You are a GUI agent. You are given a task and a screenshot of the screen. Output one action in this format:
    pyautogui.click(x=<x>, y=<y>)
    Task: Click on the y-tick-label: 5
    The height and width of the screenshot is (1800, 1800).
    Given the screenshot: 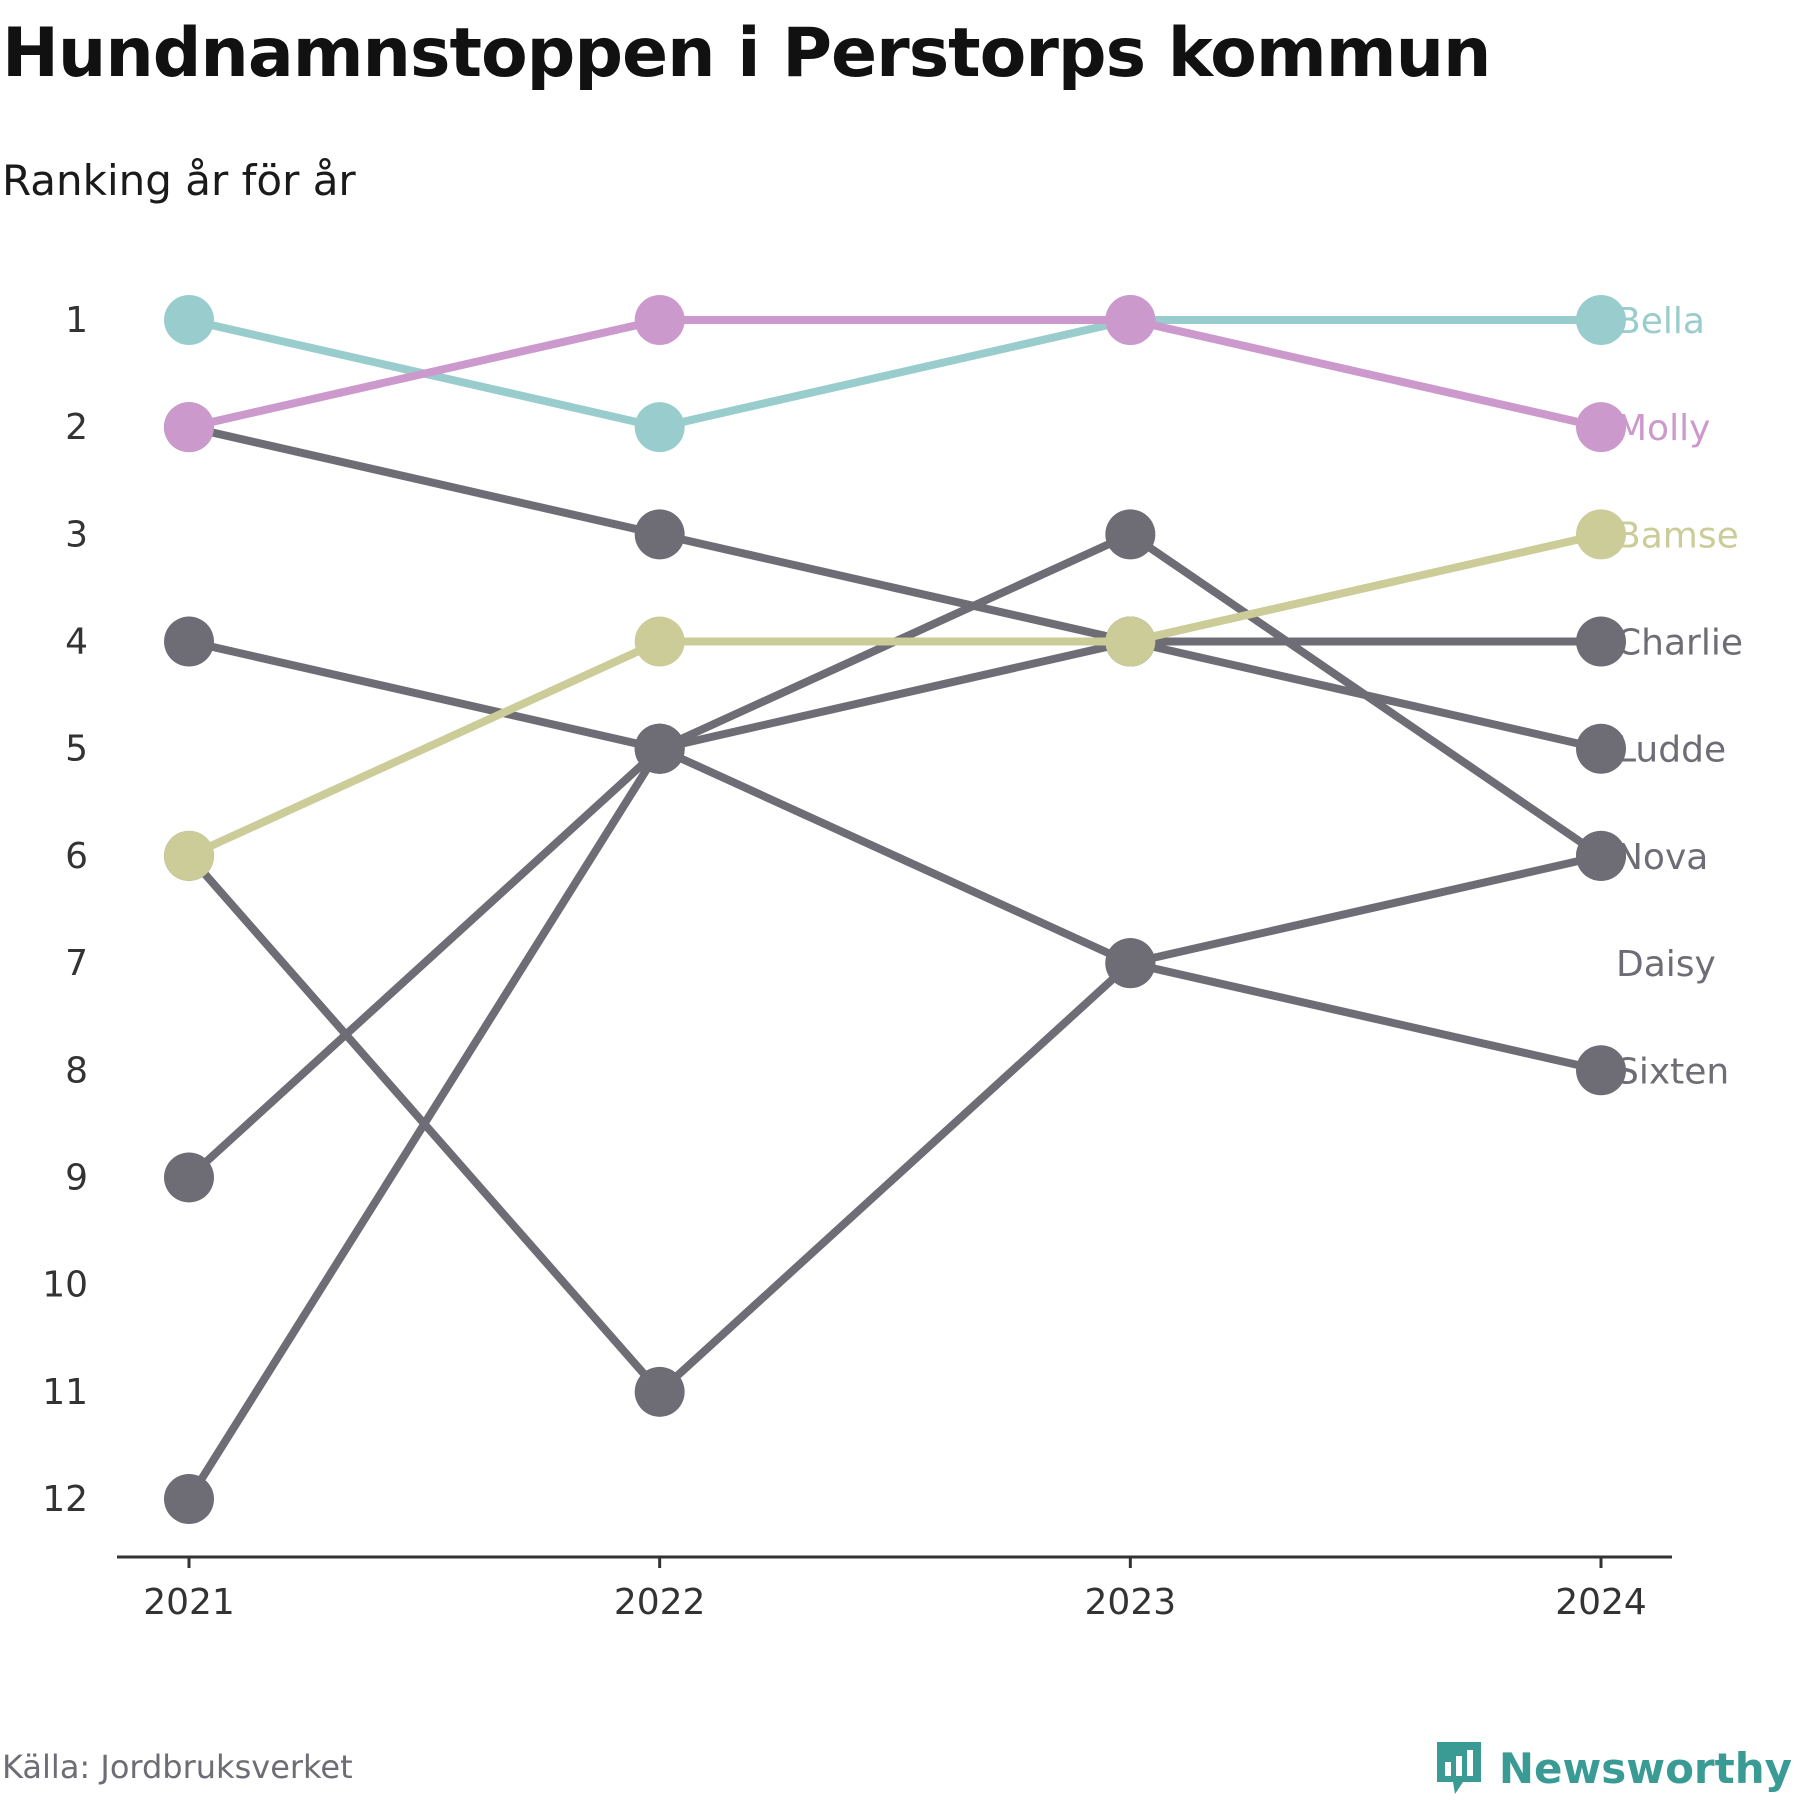 What is the action you would take?
    pyautogui.click(x=76, y=749)
    